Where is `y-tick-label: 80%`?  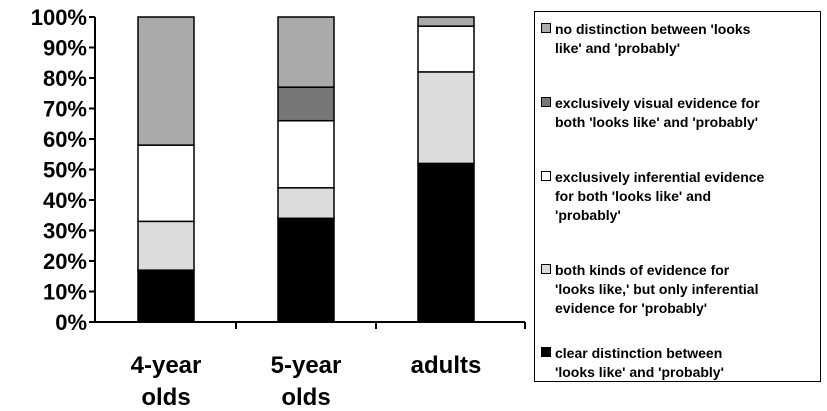 y-tick-label: 80% is located at coordinates (65, 78).